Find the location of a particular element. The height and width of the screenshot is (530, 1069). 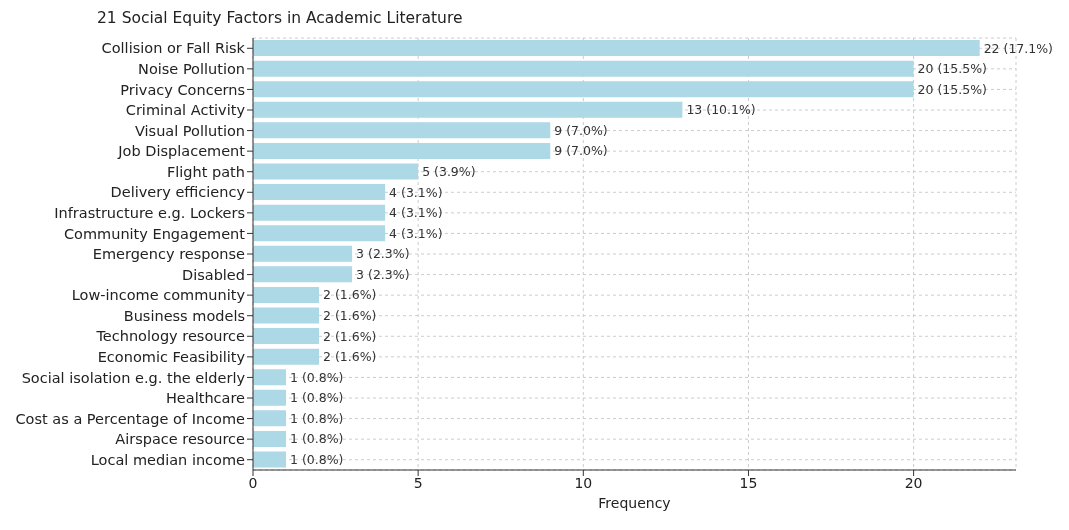

x-tick-label: 20 is located at coordinates (913, 482).